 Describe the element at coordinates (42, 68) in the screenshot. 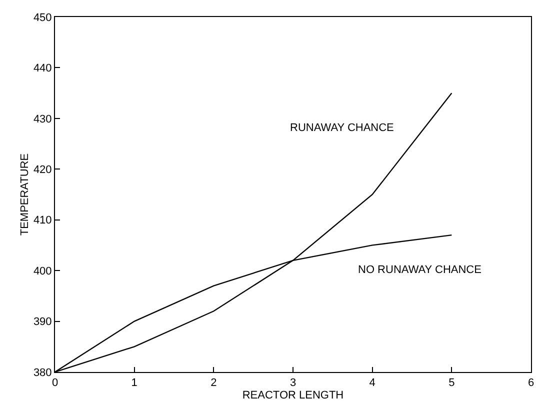

I see `y-tick-label: 440` at that location.